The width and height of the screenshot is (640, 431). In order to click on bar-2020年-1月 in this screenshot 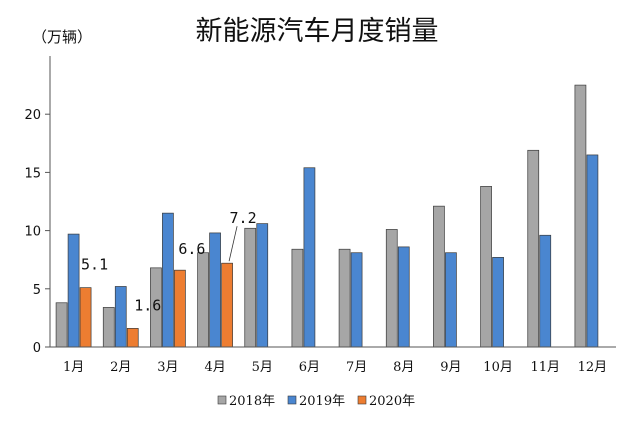, I will do `click(85, 317)`.